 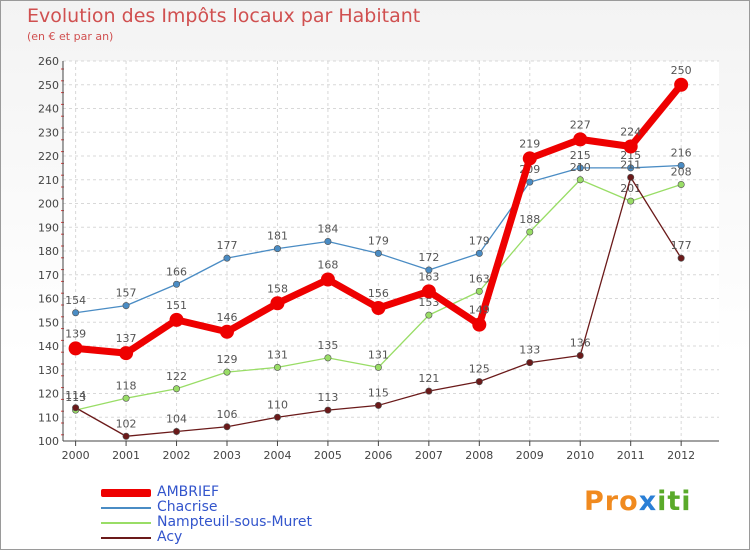 I want to click on data-label-acy: 121, so click(x=428, y=378).